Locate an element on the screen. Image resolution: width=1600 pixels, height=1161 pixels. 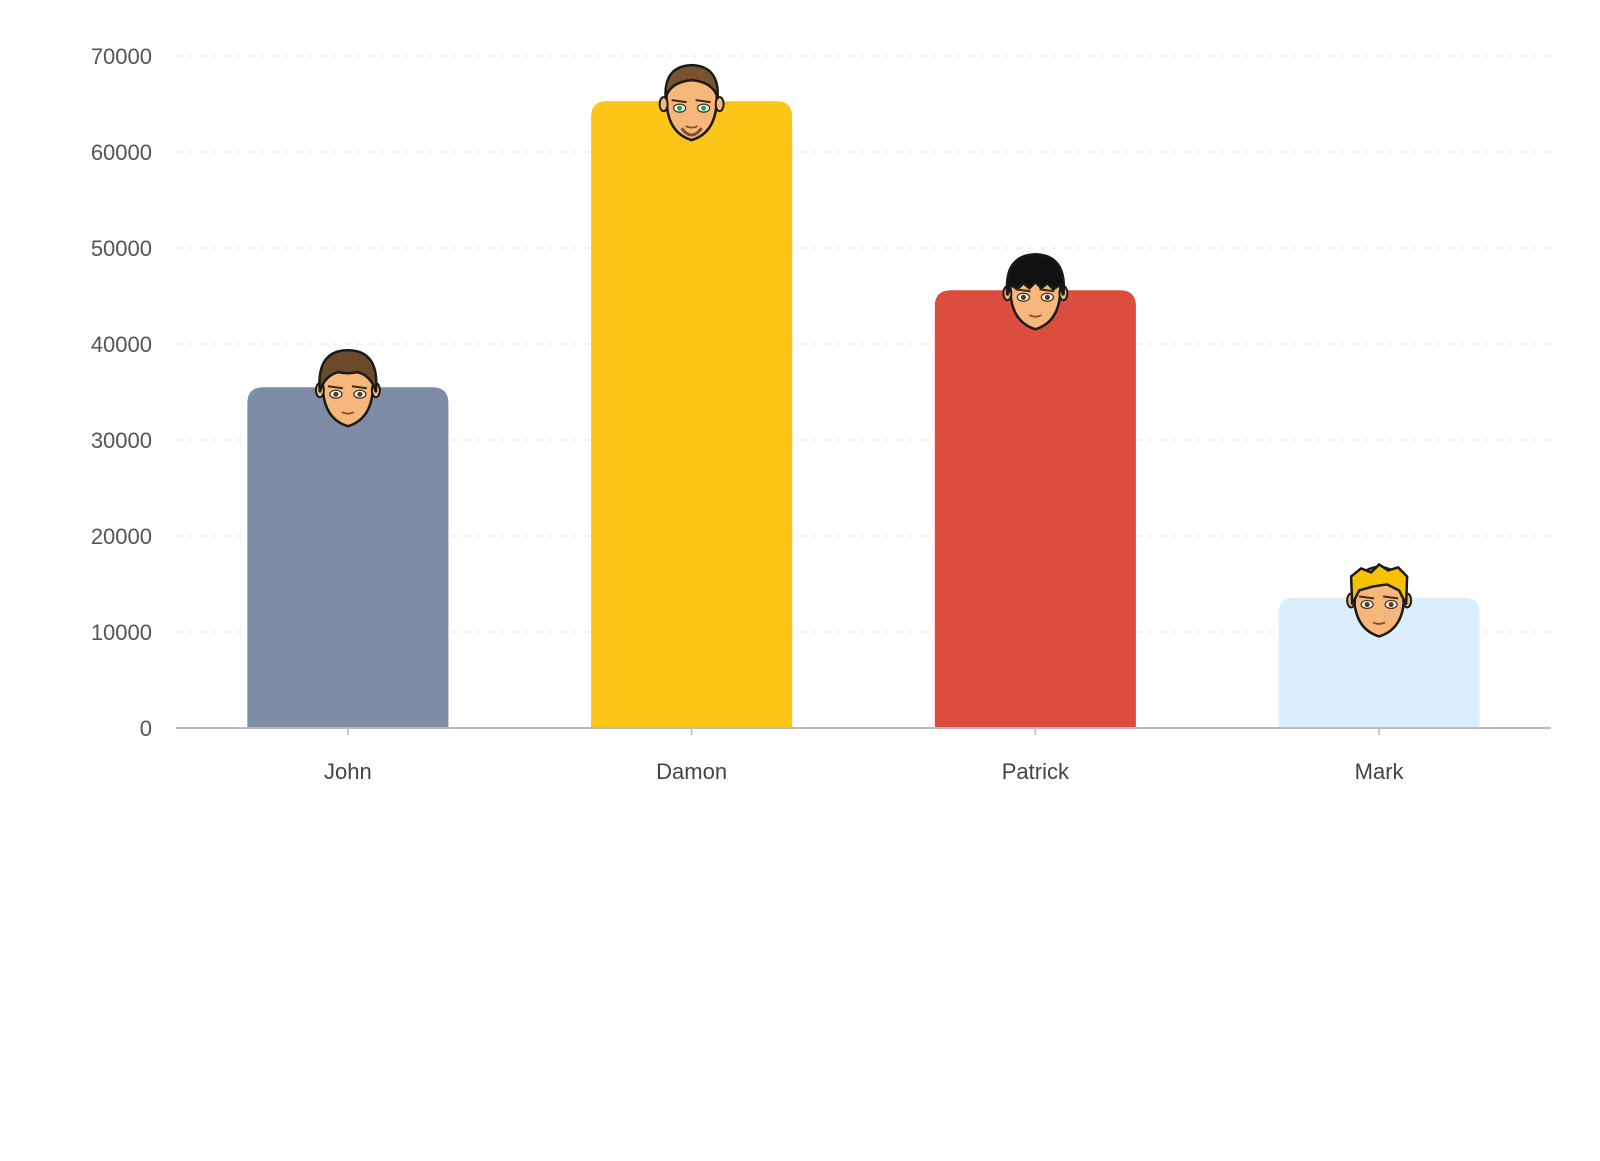
x-tick-label: John is located at coordinates (348, 771).